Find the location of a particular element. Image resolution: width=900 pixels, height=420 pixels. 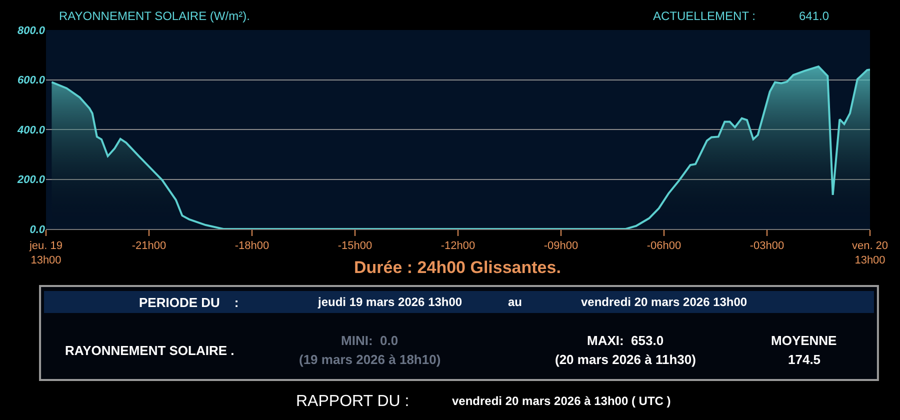

text: jeudi 19 mars 2026 13h00 is located at coordinates (389, 302).